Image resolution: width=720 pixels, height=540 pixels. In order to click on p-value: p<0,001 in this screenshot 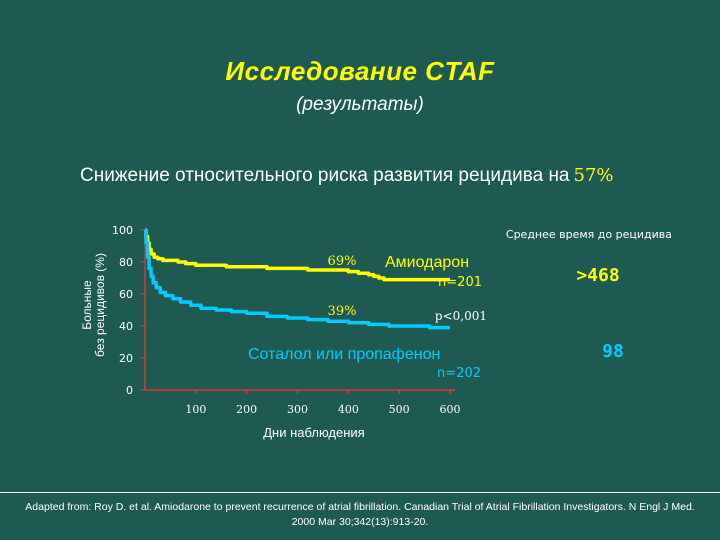, I will do `click(461, 316)`.